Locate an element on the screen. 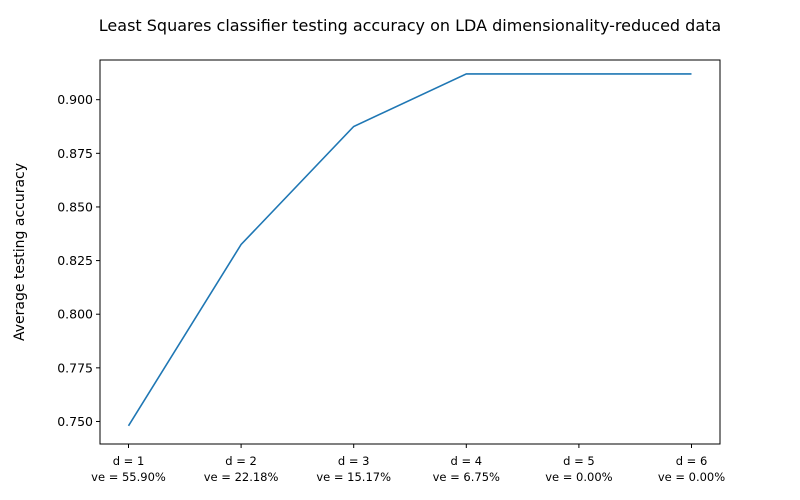 The width and height of the screenshot is (800, 500). y-tick-label: 0.750 is located at coordinates (75, 421).